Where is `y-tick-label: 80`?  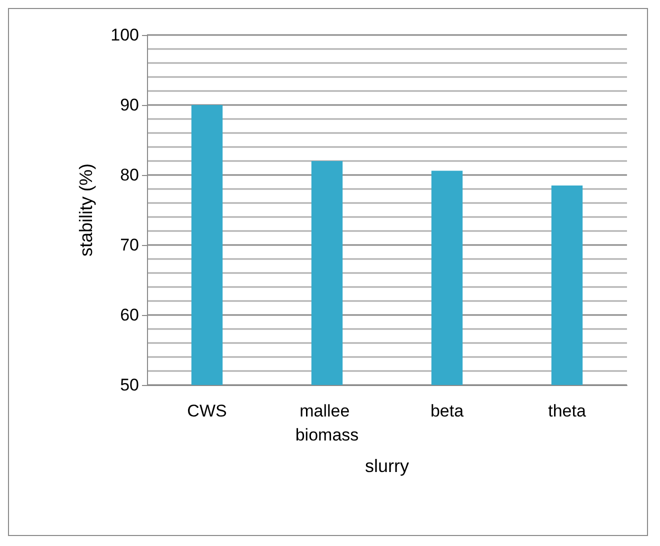 y-tick-label: 80 is located at coordinates (129, 175).